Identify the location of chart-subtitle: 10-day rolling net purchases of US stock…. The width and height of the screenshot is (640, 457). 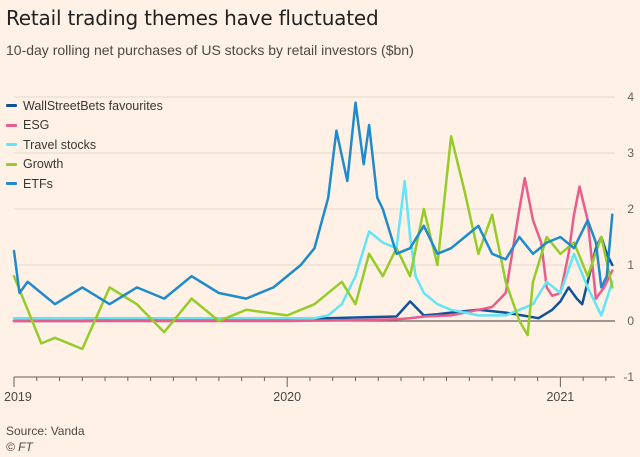
(210, 50).